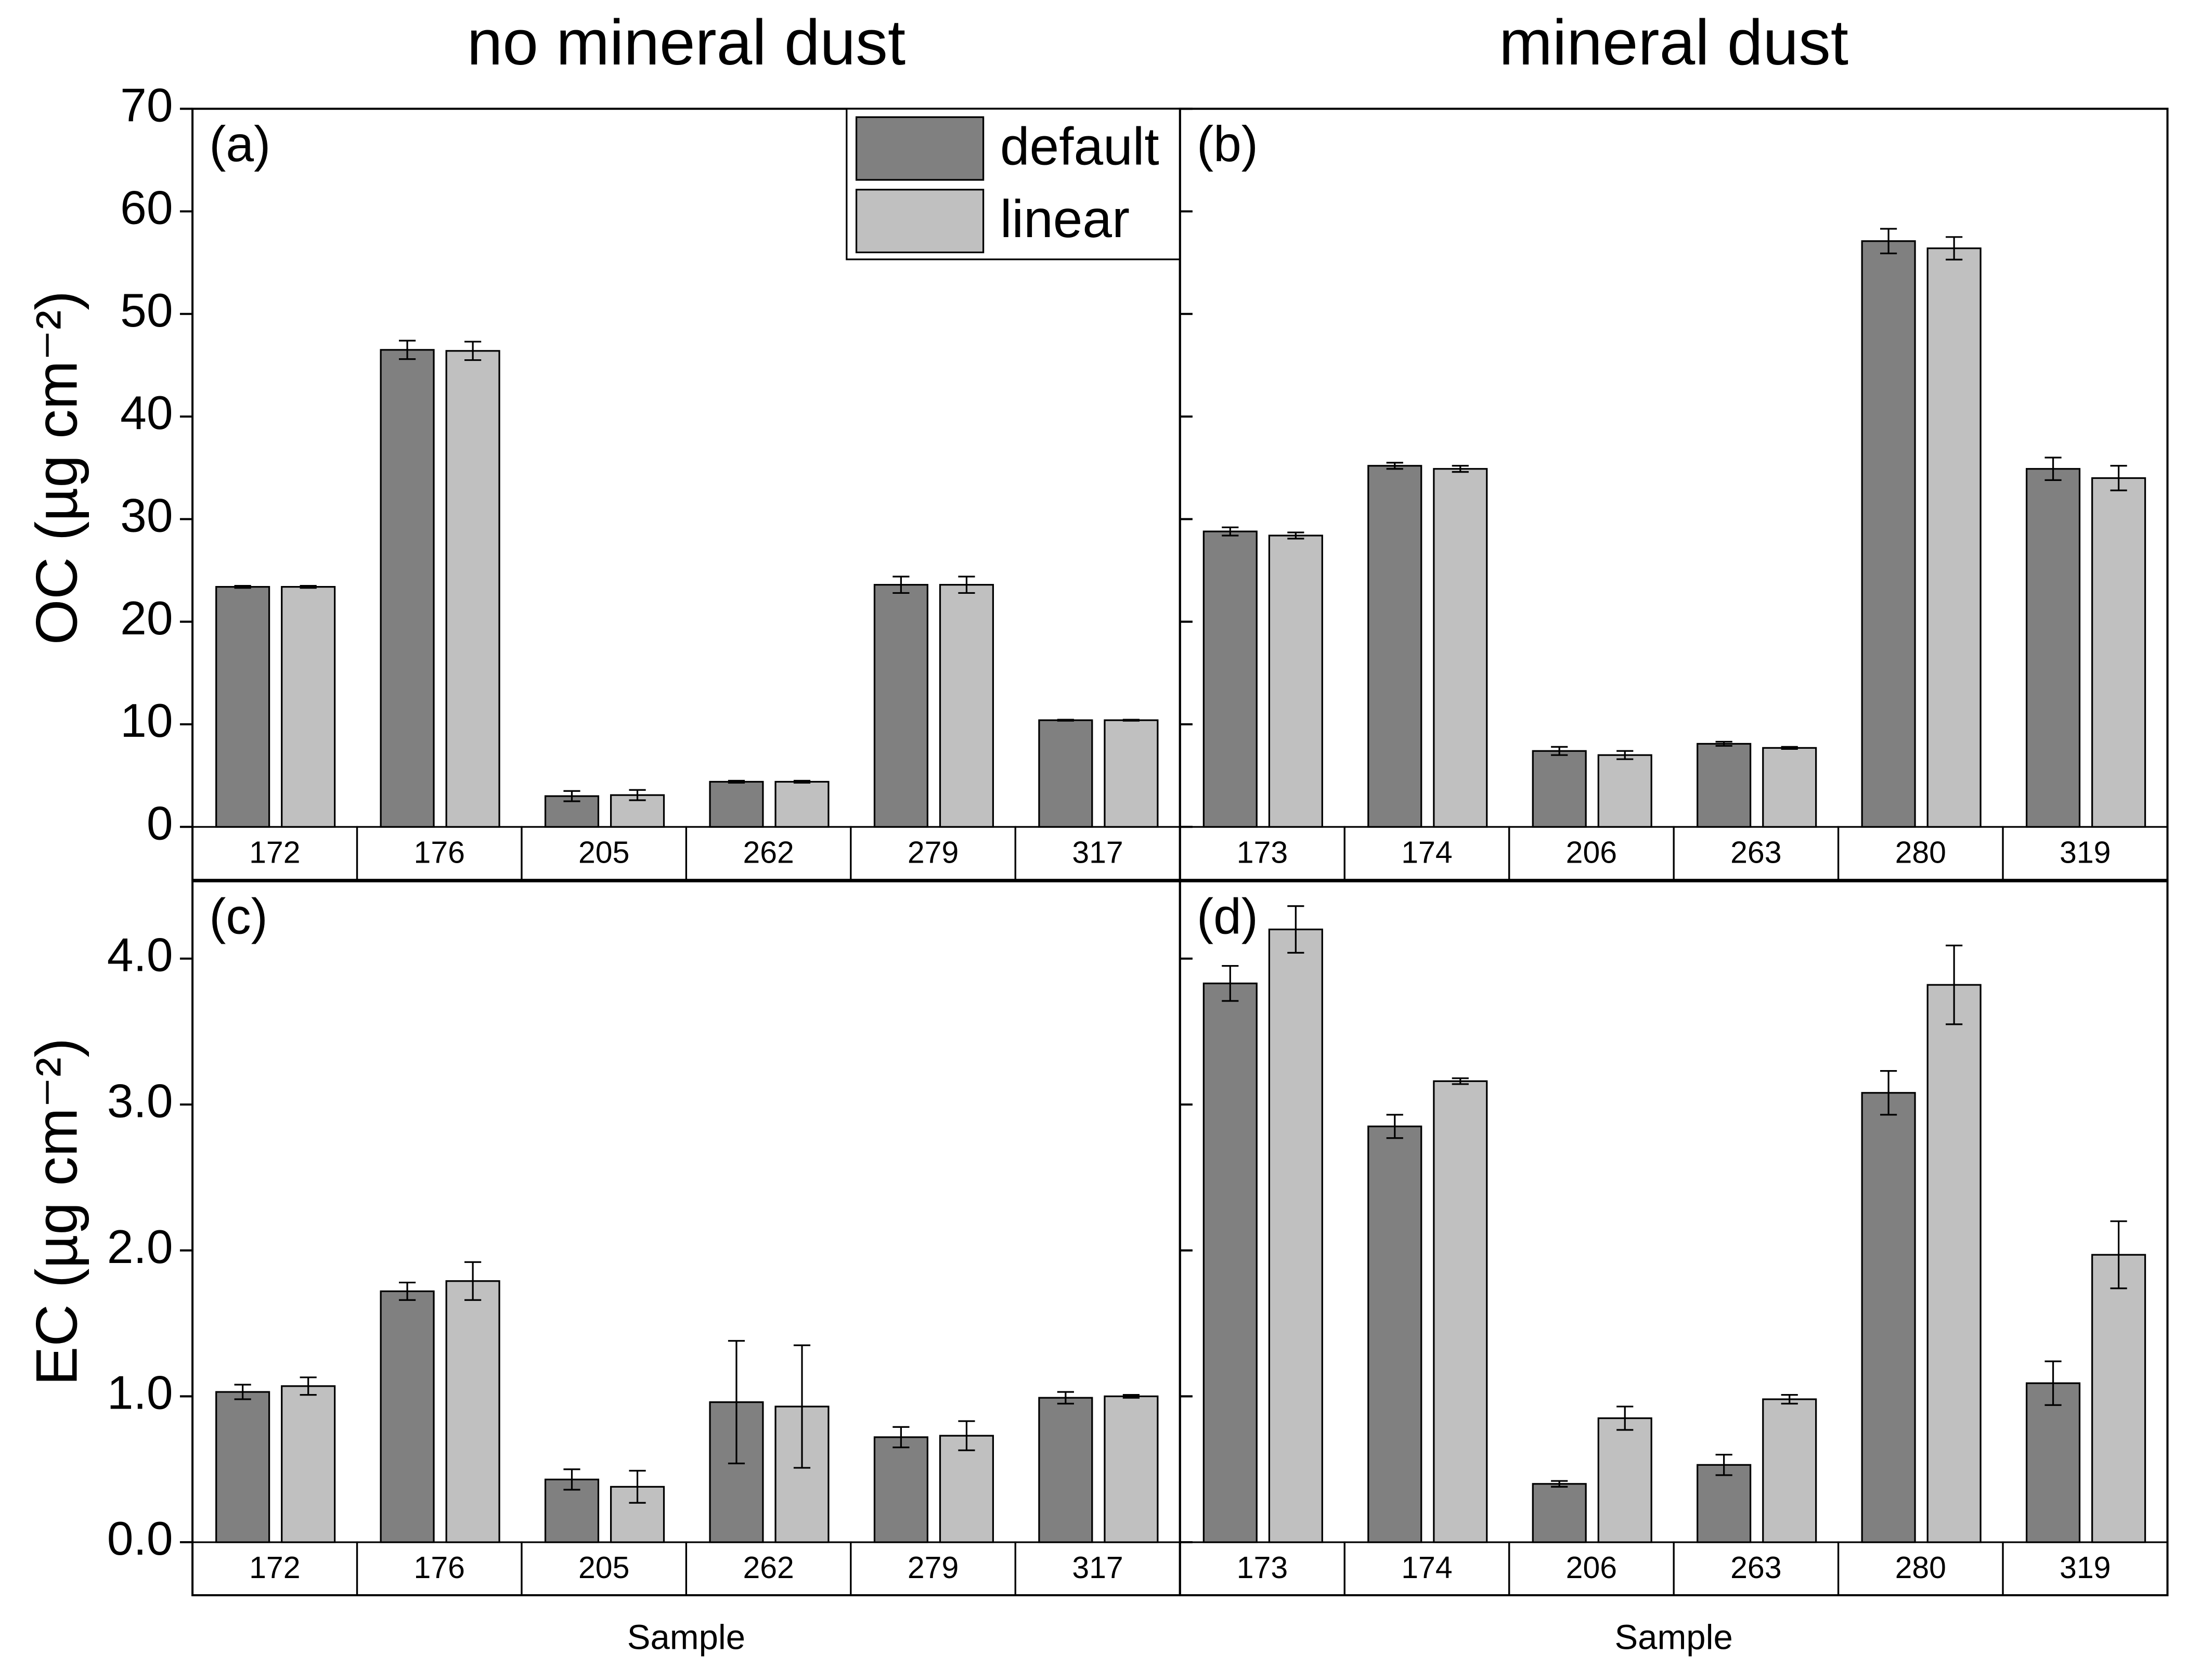 Image resolution: width=2187 pixels, height=1680 pixels. Describe the element at coordinates (686, 43) in the screenshot. I see `column-title: no mineral dust` at that location.